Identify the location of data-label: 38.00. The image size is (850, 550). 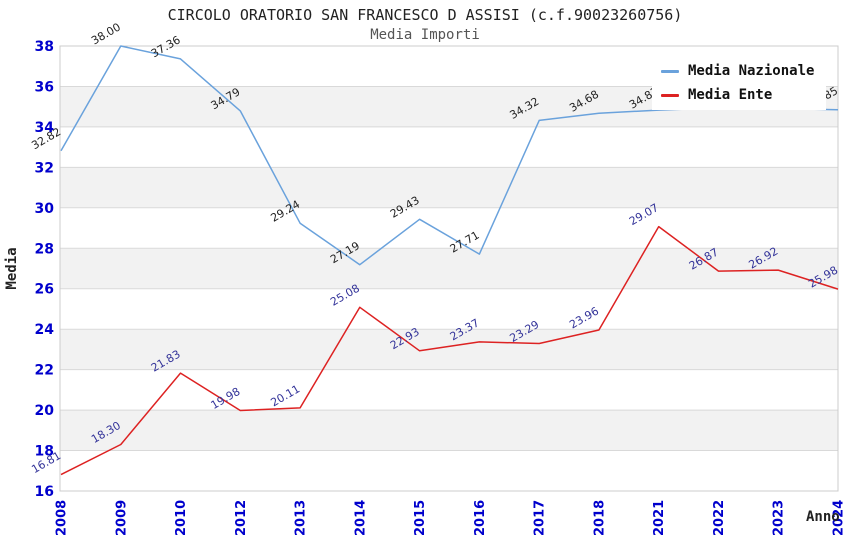
(106, 33).